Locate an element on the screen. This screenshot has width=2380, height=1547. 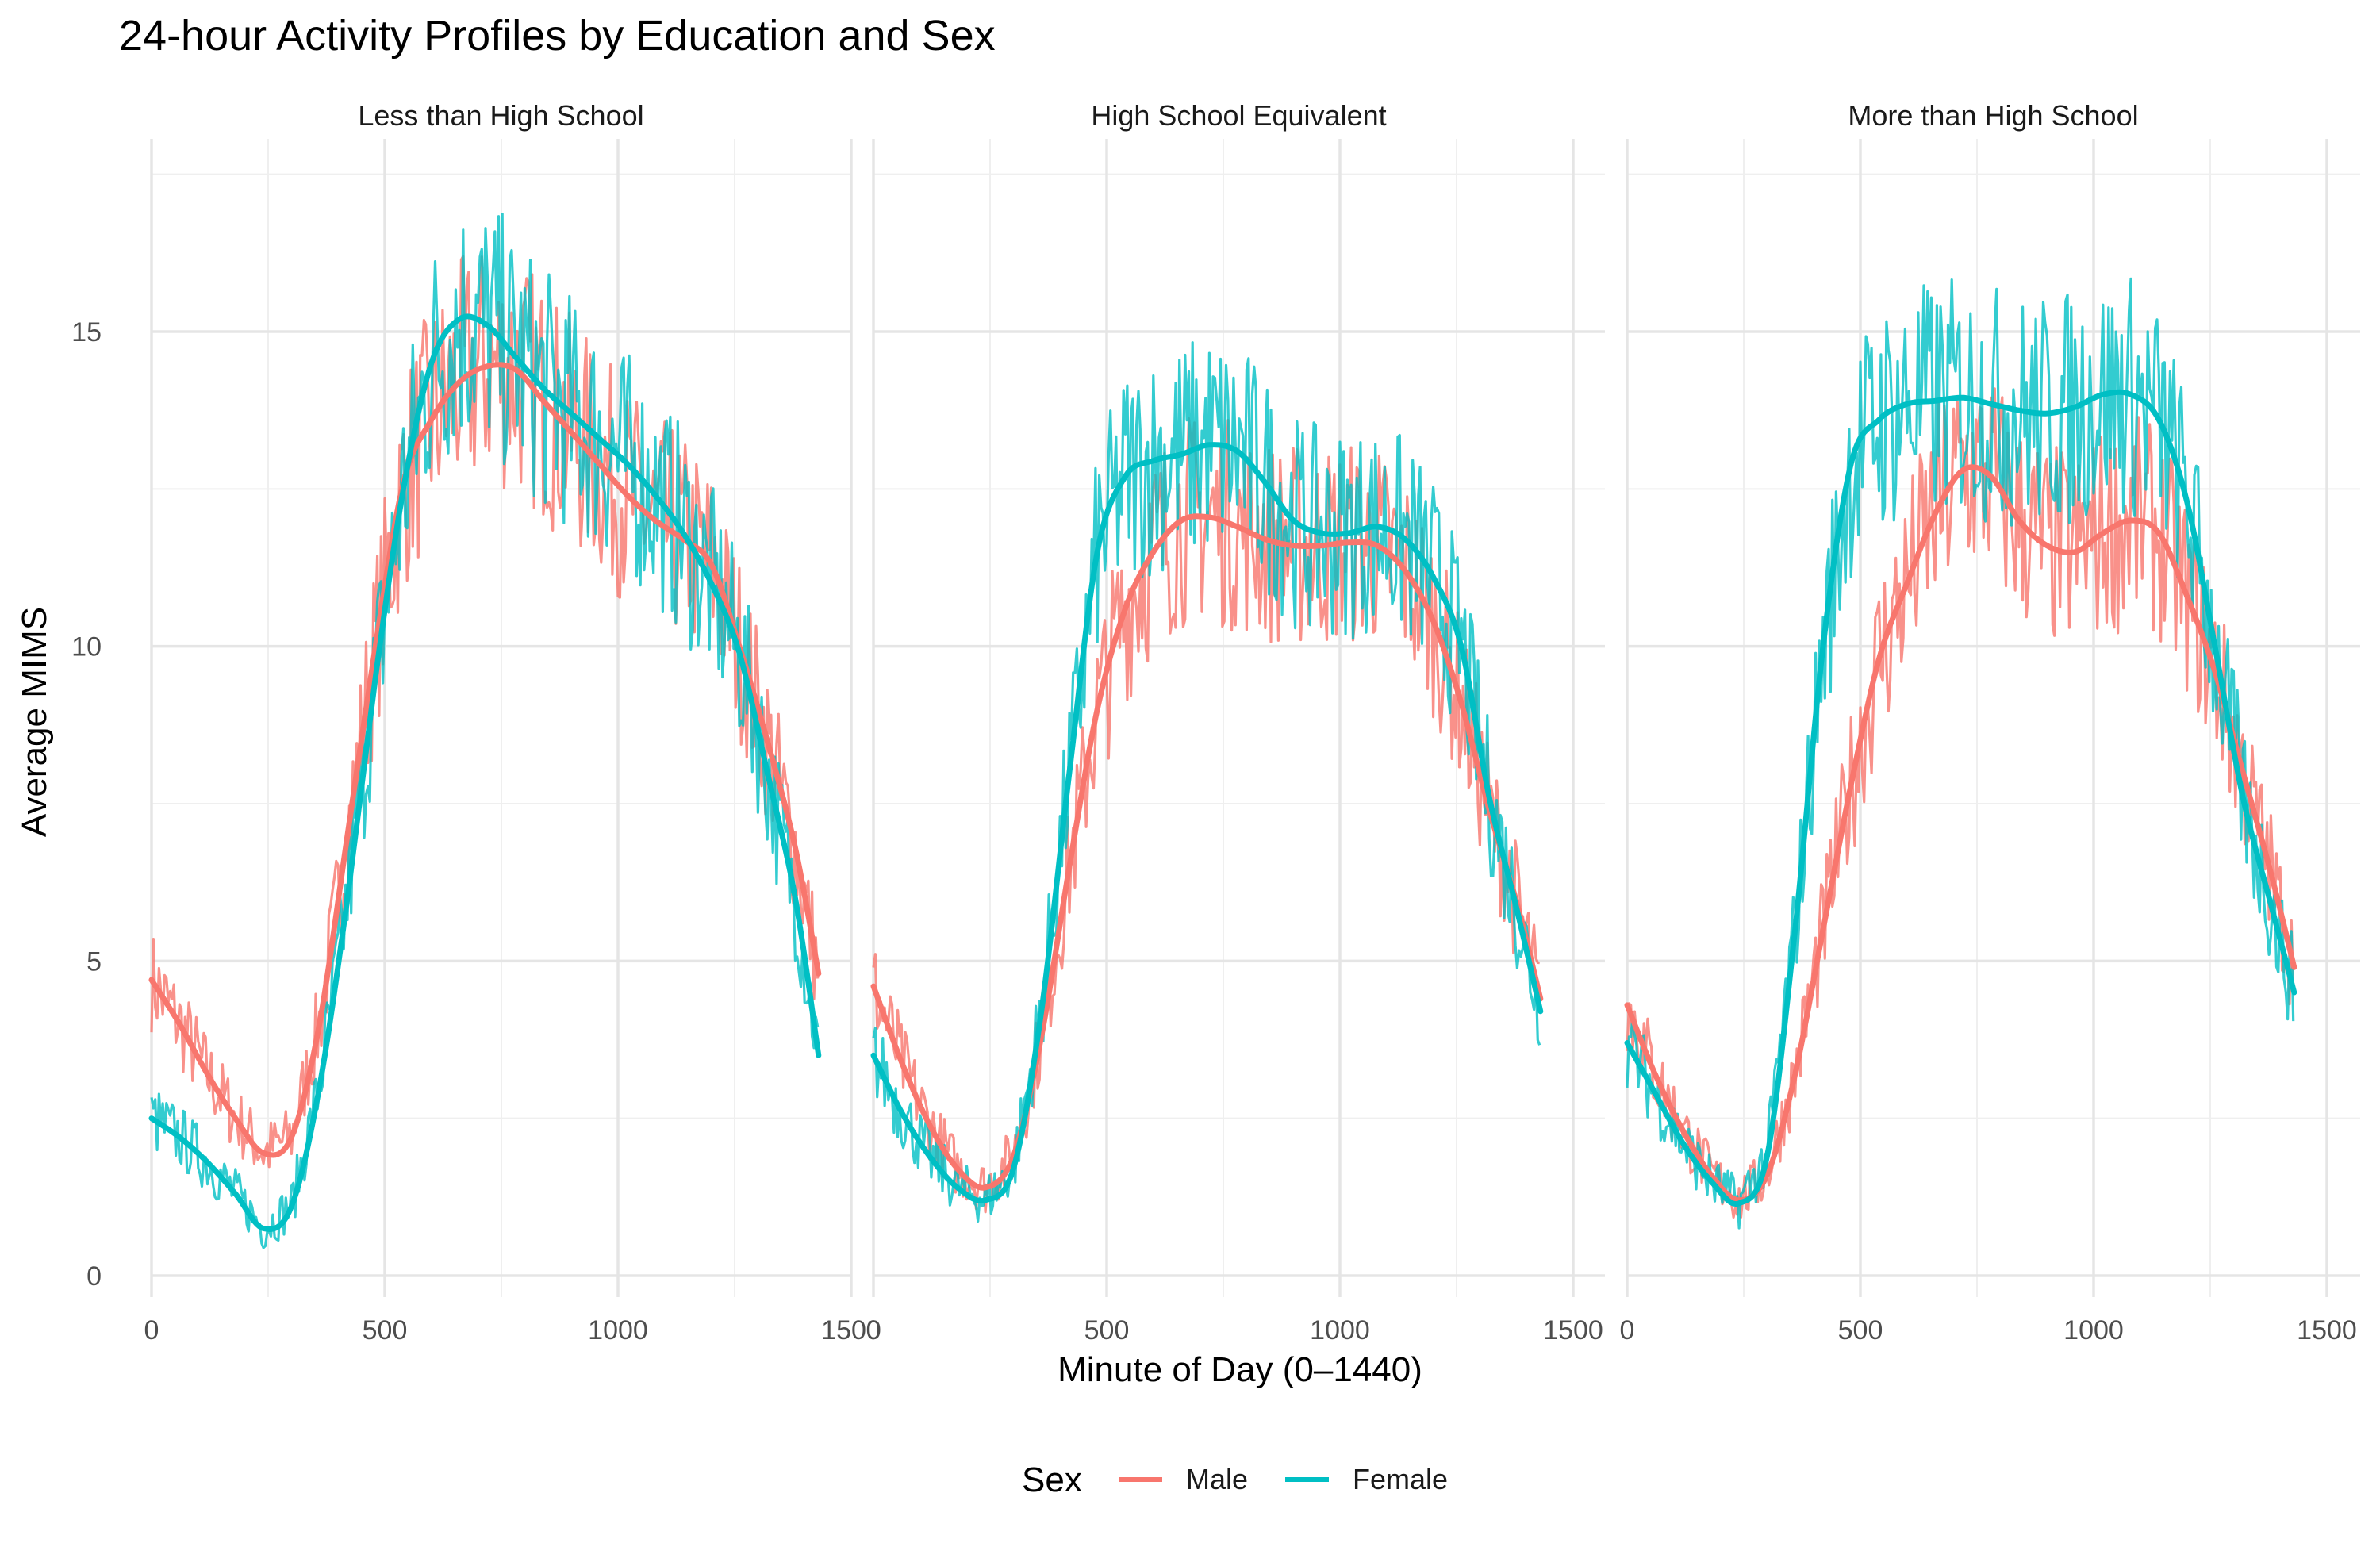
x-tick-label-p1-1500: 1500 is located at coordinates (851, 1330).